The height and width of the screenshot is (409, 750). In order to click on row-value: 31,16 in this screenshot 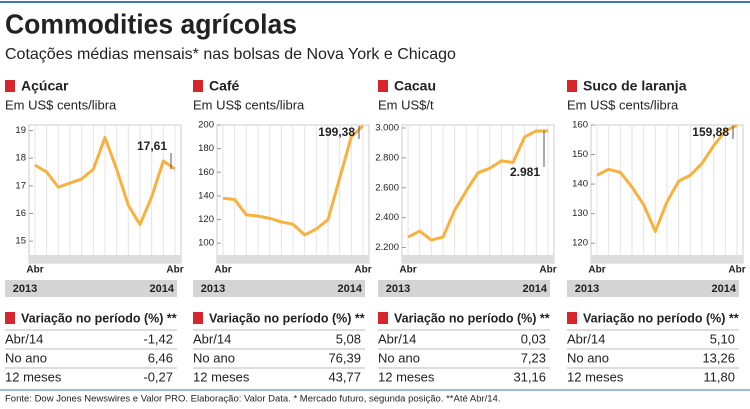, I will do `click(529, 376)`.